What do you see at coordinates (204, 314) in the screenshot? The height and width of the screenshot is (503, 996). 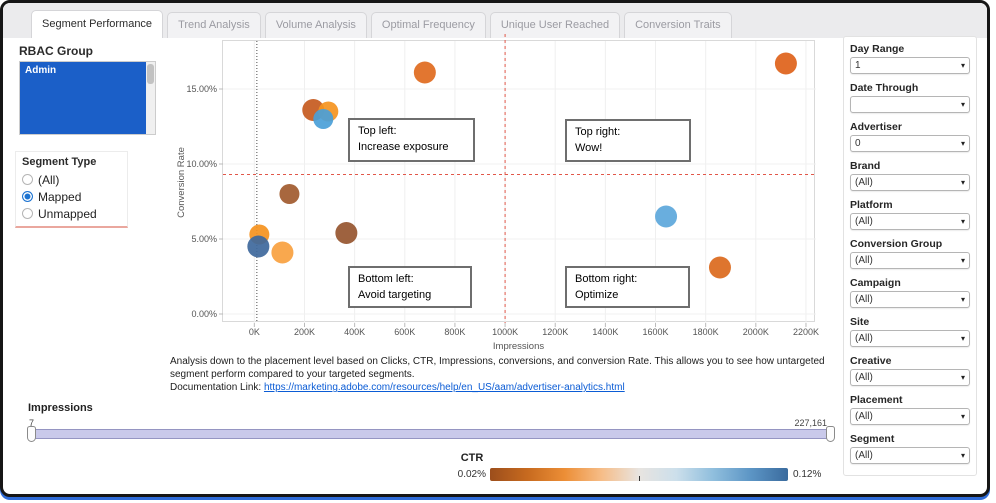 I see `y-tick-label: 0.00%` at bounding box center [204, 314].